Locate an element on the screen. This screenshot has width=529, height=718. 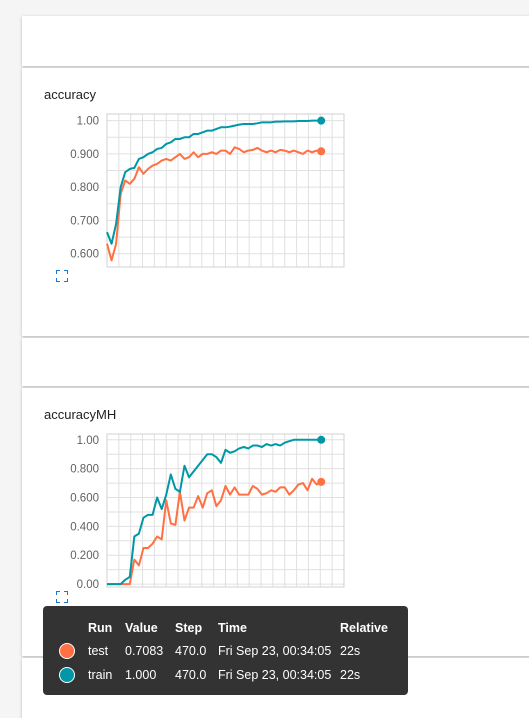
accuracymh-chart: 1.00 0.800 0.600 0.400 0.200 0.00 is located at coordinates (212, 517).